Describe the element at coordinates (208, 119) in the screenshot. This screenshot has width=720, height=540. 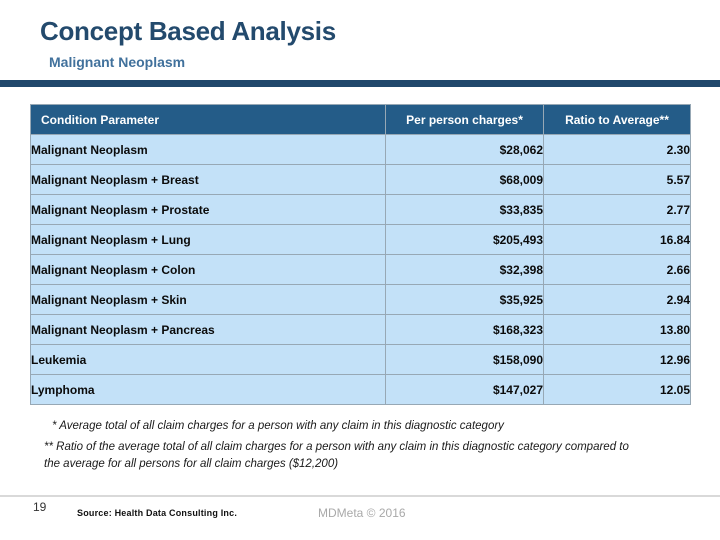
I see `column-header-condition: Condition Parameter` at that location.